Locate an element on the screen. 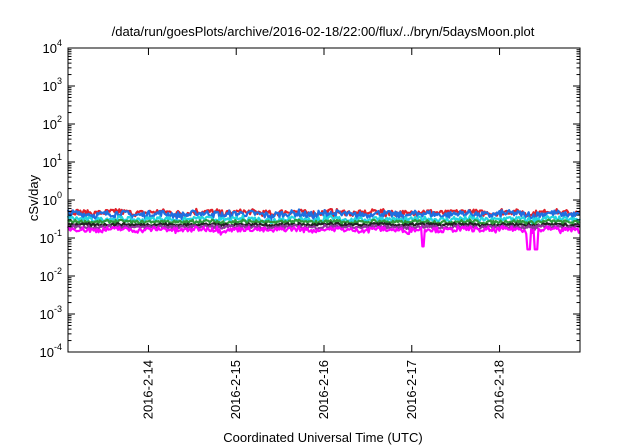 The image size is (640, 448). x-tick-label: 2016-2-15 is located at coordinates (235, 389).